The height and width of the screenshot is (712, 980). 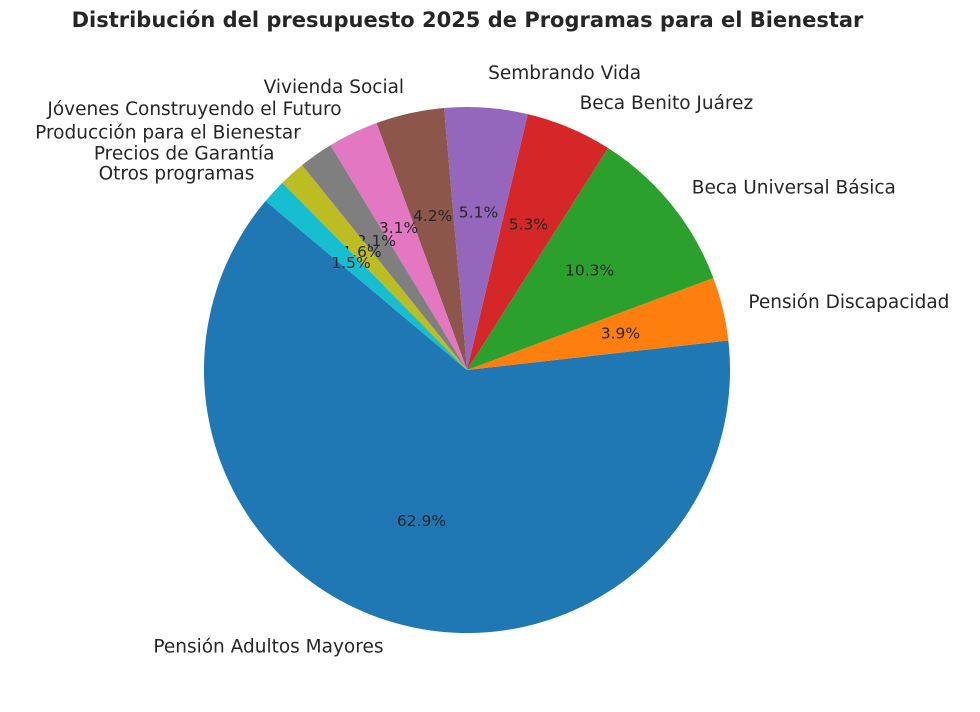 What do you see at coordinates (589, 271) in the screenshot?
I see `slice-percent-label: 10.3%` at bounding box center [589, 271].